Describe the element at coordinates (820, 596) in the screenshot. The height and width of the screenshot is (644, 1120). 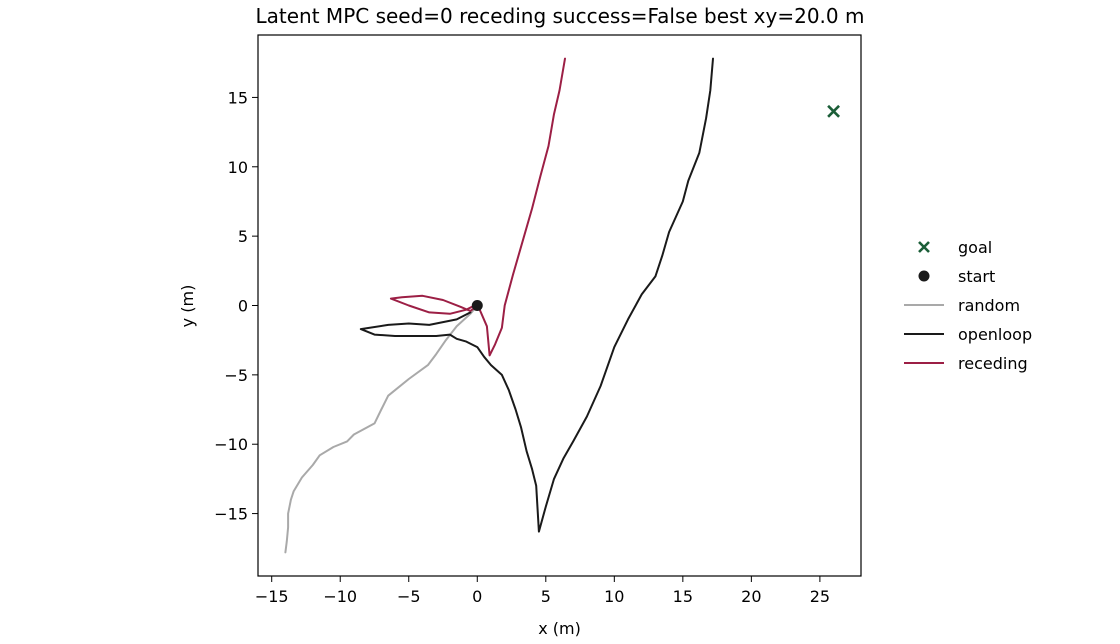
I see `x-tick-label: 25` at that location.